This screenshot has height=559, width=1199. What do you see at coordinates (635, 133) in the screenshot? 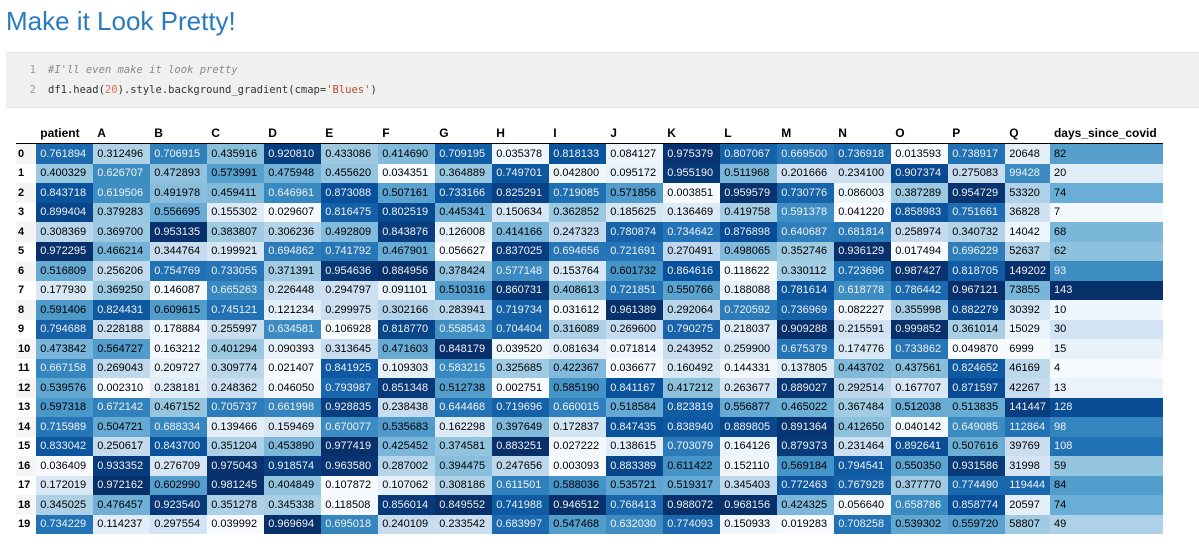
I see `column-header: J` at bounding box center [635, 133].